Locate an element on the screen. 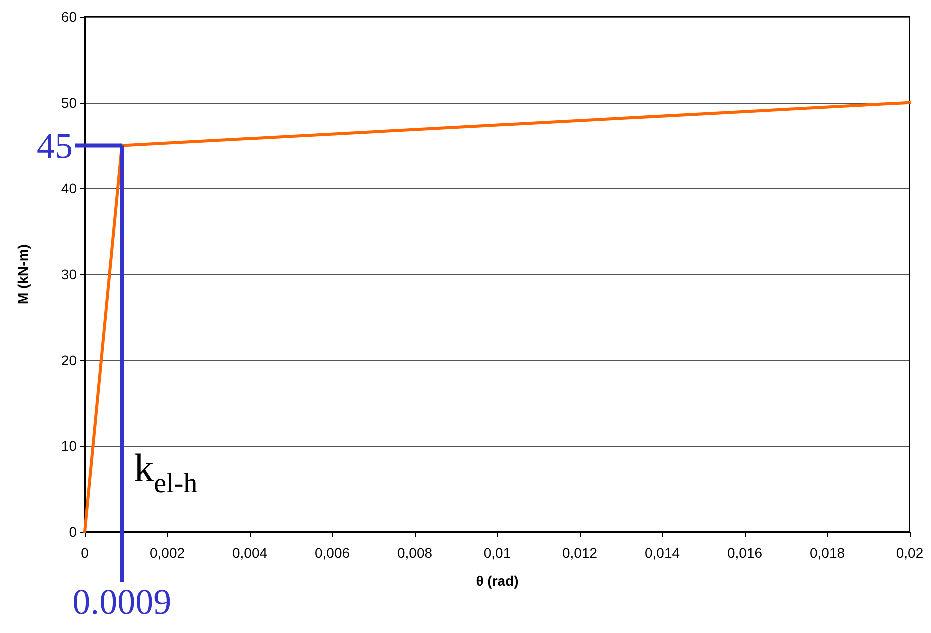 The image size is (931, 633). ref-line-label: 0.0009 is located at coordinates (122, 602).